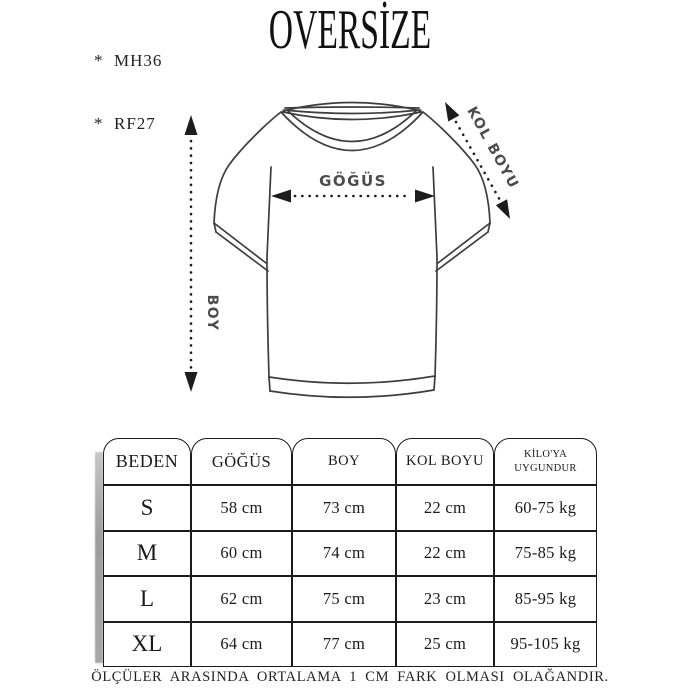 The height and width of the screenshot is (700, 700). I want to click on header-cell-kilo: KİLO'YA UYGUNDUR, so click(545, 461).